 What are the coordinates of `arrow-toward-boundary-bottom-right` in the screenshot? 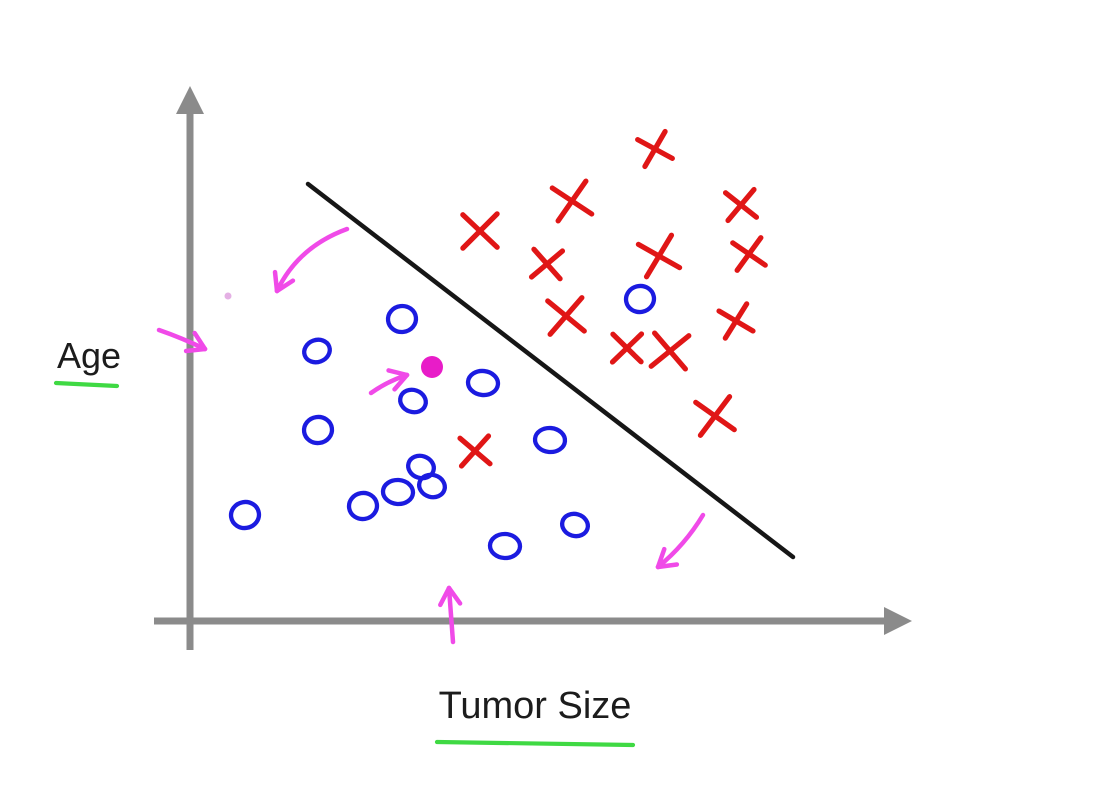 It's located at (680, 541).